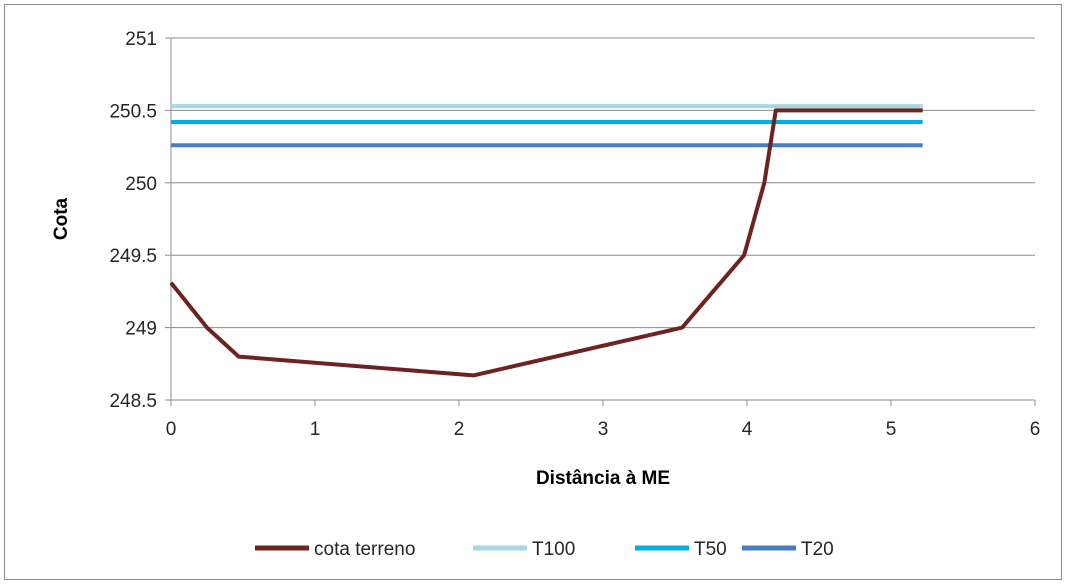  What do you see at coordinates (141, 184) in the screenshot?
I see `y-tick-label: 250` at bounding box center [141, 184].